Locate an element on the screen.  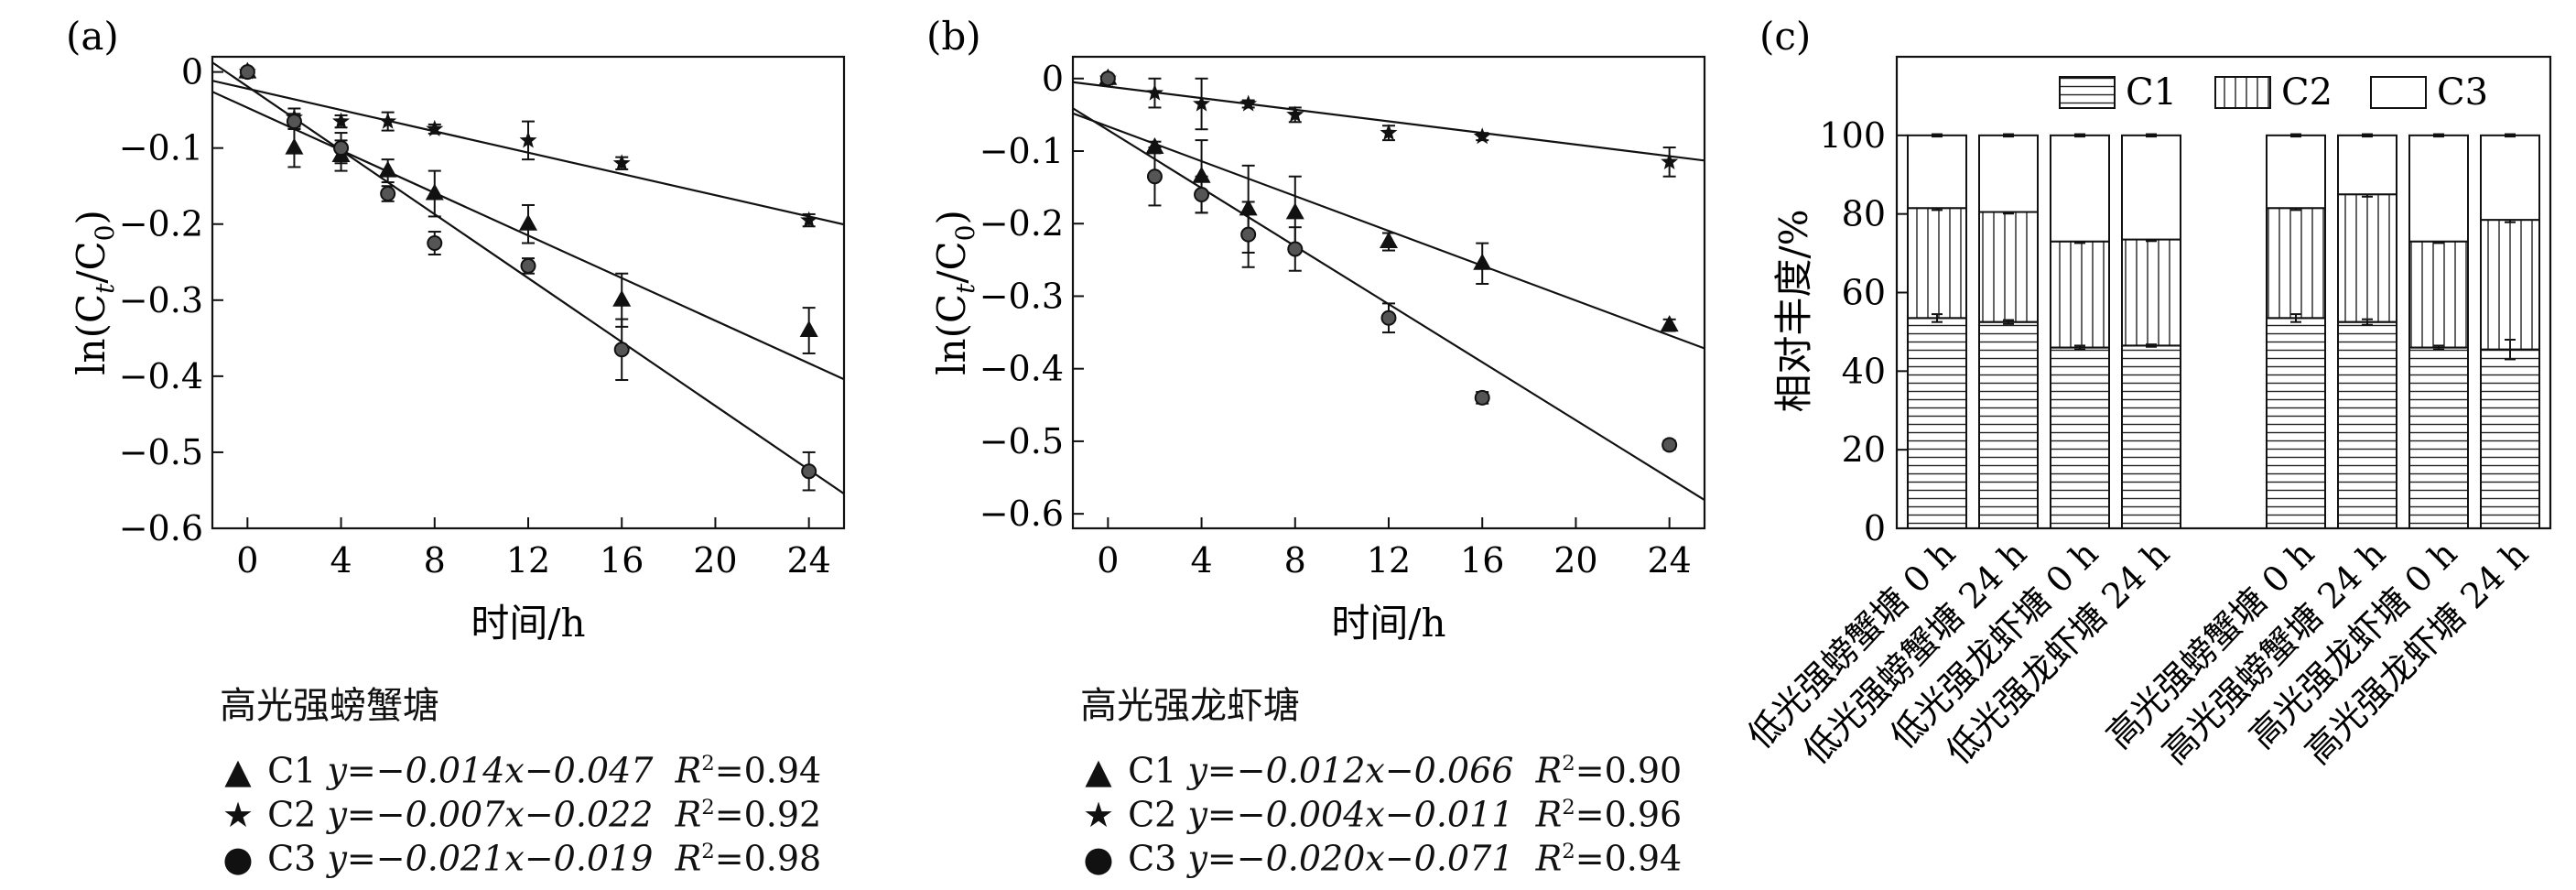
legend-swatch-c1 is located at coordinates (2087, 93).